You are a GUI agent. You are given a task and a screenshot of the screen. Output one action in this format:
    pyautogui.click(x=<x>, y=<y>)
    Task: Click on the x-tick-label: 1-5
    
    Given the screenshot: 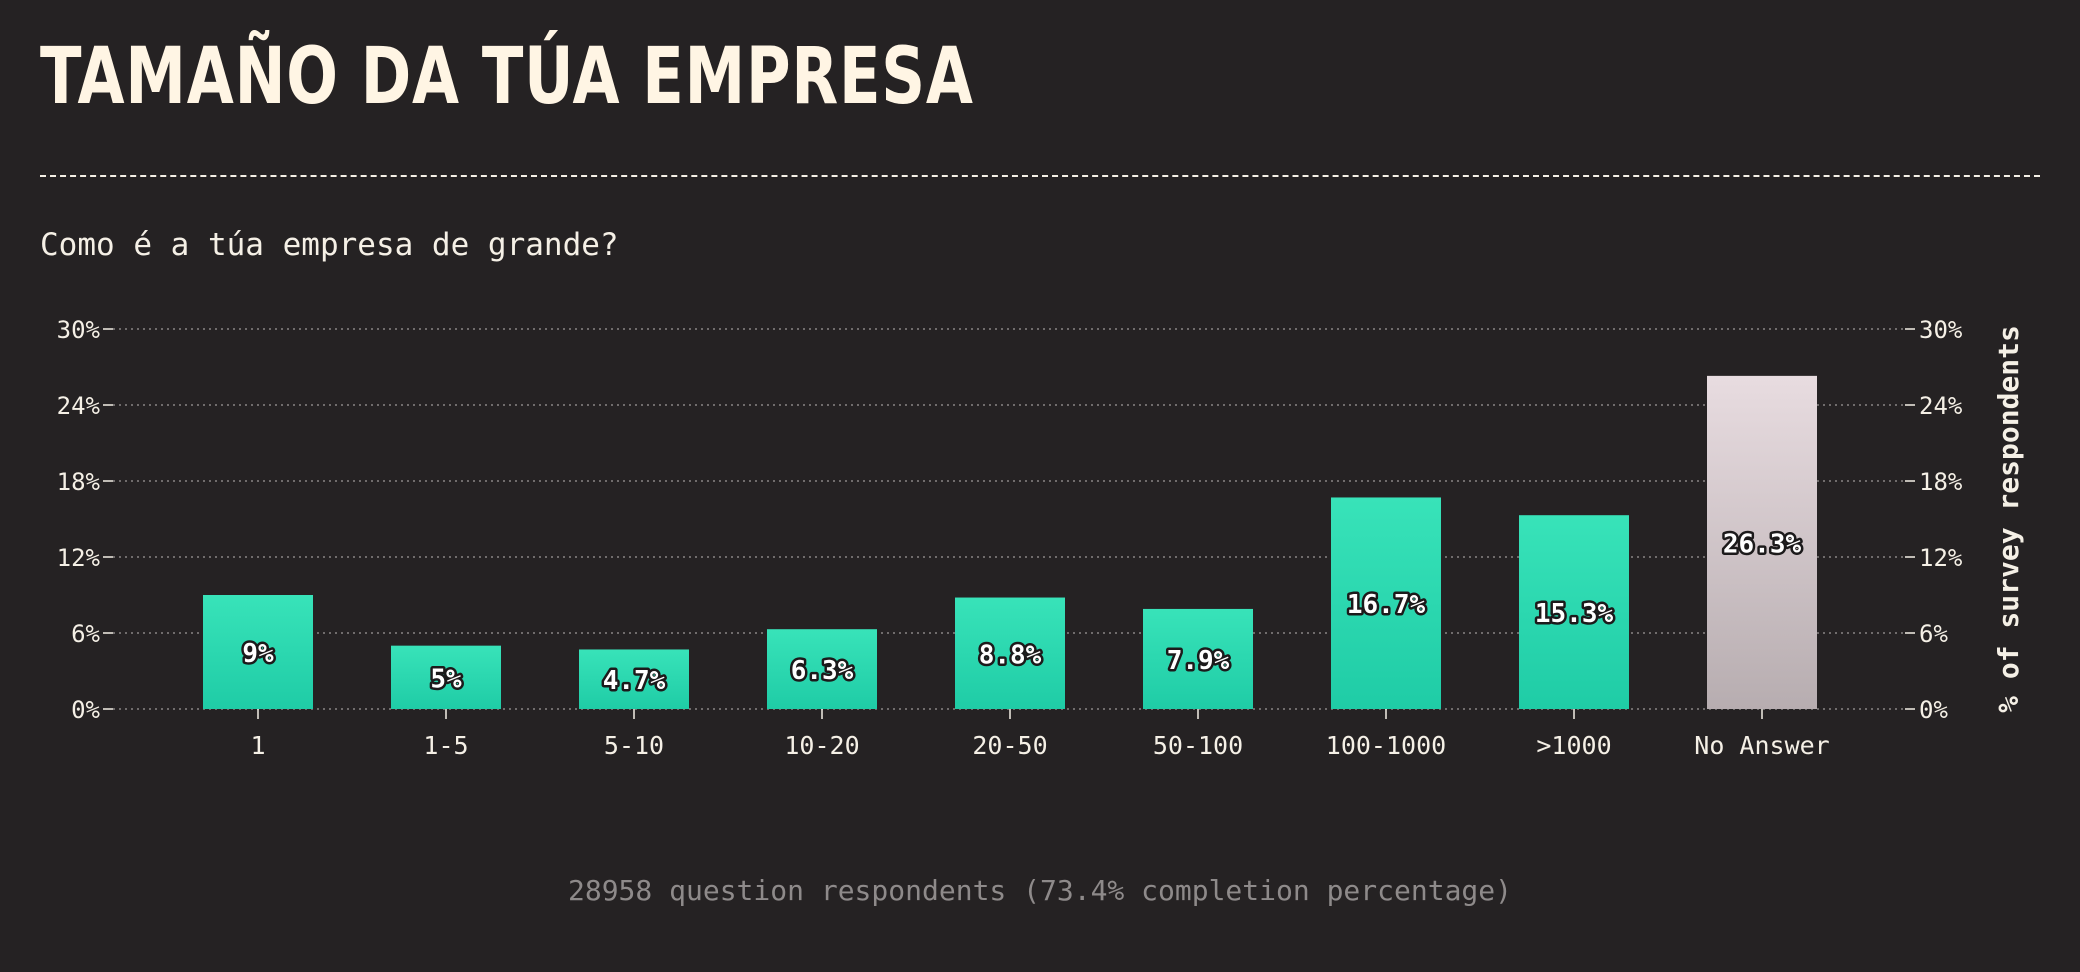 What is the action you would take?
    pyautogui.click(x=445, y=745)
    